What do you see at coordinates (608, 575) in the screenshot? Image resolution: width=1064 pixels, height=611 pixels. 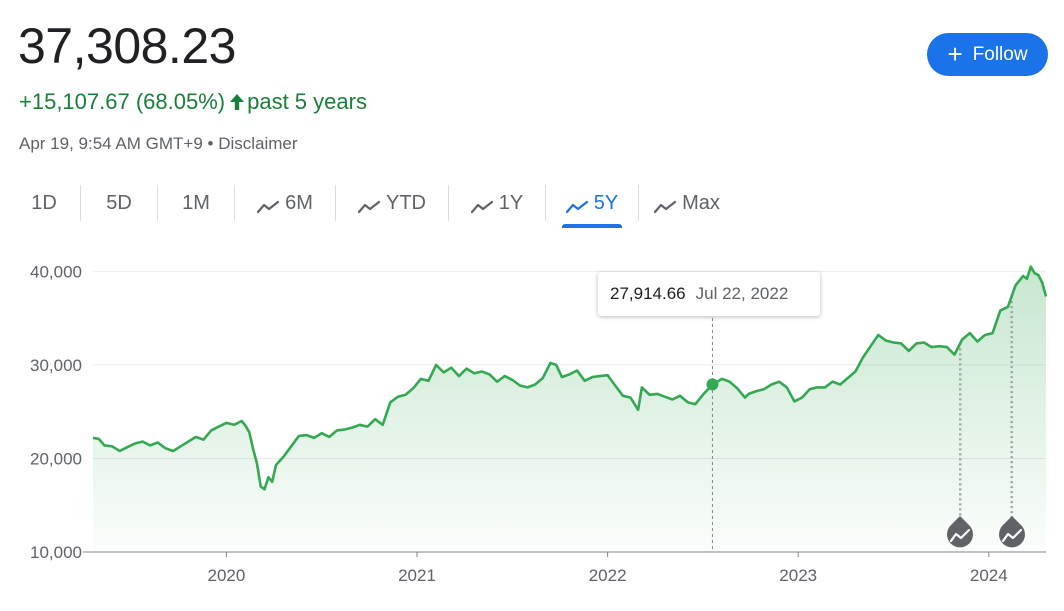 I see `x-tick-label: 2022` at bounding box center [608, 575].